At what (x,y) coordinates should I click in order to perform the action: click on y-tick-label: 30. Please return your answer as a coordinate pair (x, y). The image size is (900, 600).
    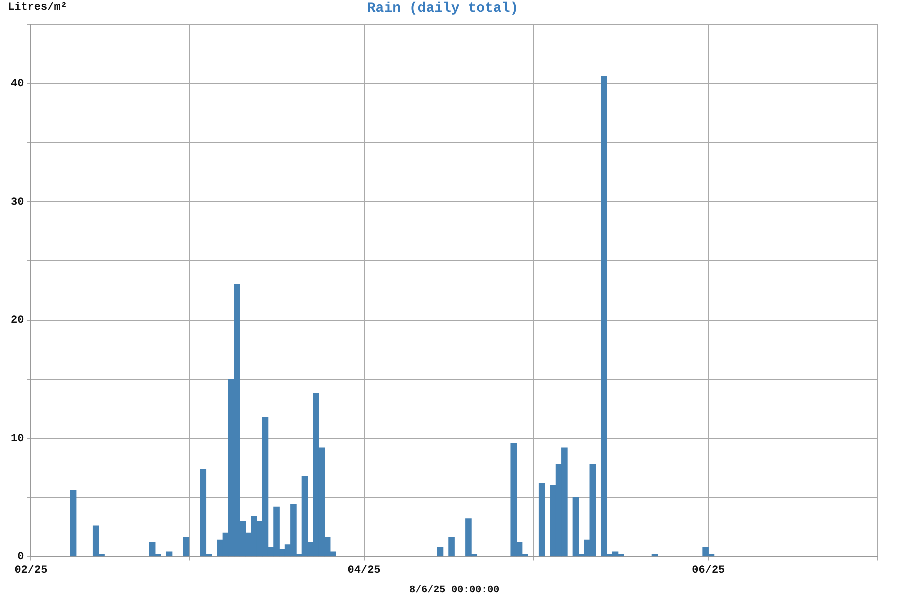
    Looking at the image, I should click on (17, 202).